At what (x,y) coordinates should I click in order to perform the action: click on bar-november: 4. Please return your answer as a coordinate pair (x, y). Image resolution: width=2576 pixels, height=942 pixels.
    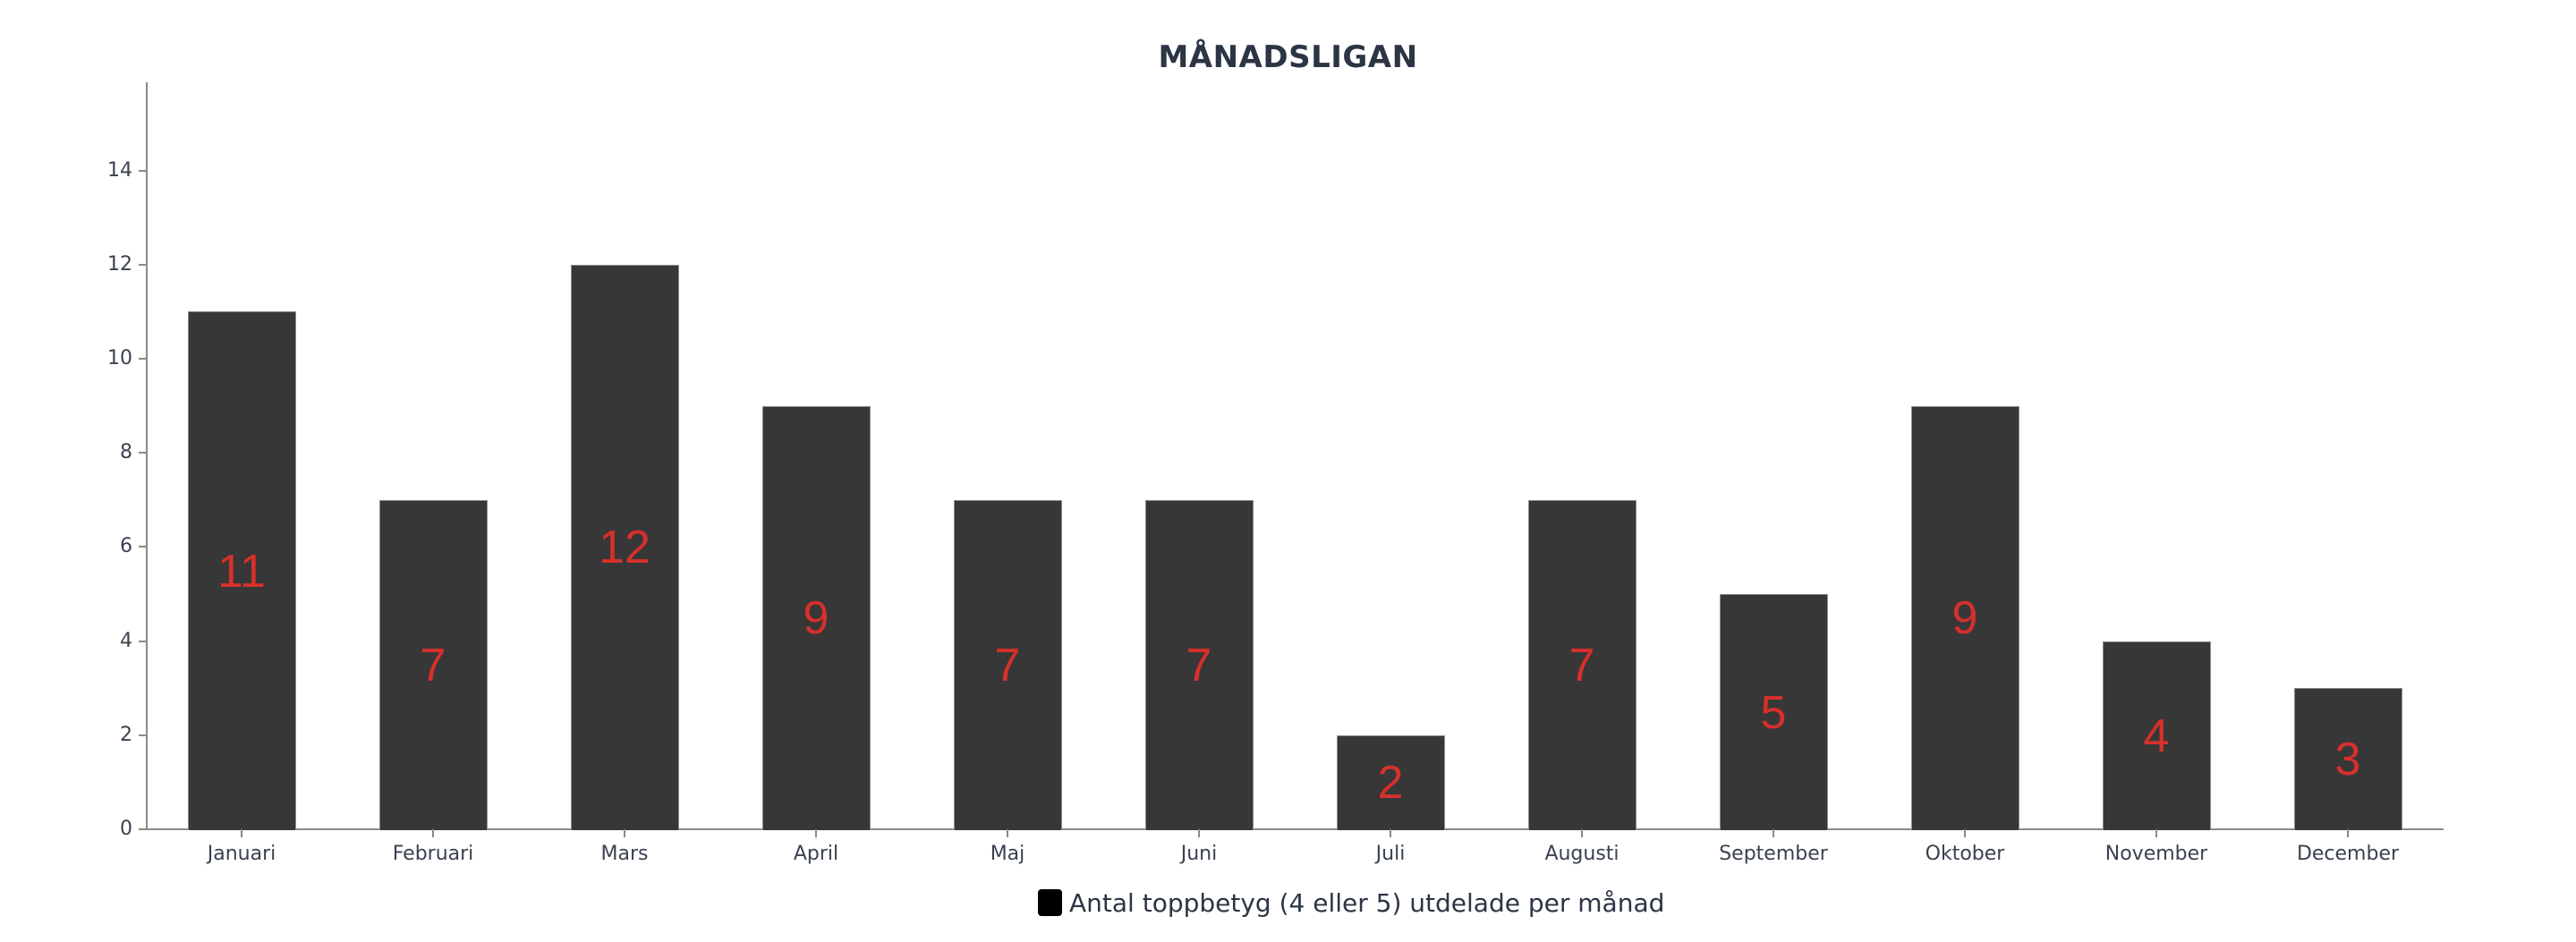
    Looking at the image, I should click on (2156, 736).